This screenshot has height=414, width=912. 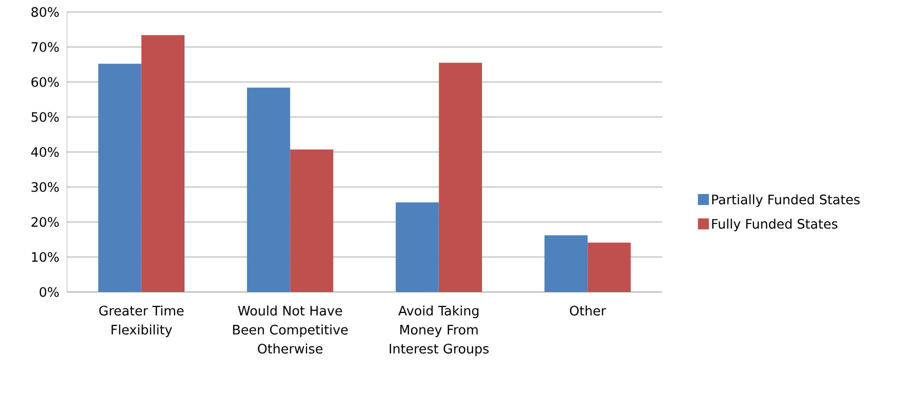 I want to click on y-tick-label: 40%, so click(x=45, y=152).